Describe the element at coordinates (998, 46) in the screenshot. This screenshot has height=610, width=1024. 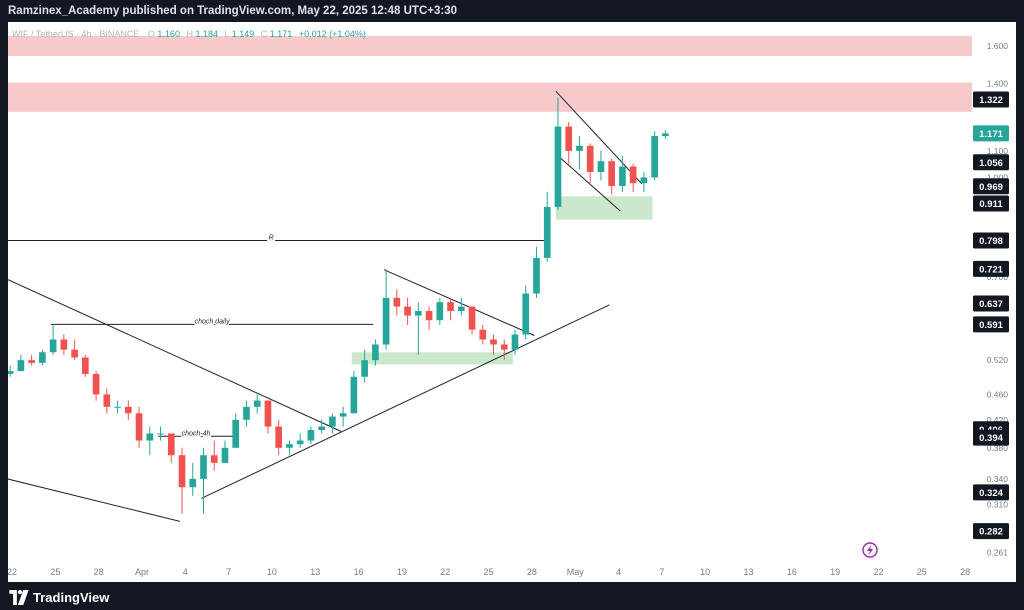
I see `y-tick-label: 1.600` at that location.